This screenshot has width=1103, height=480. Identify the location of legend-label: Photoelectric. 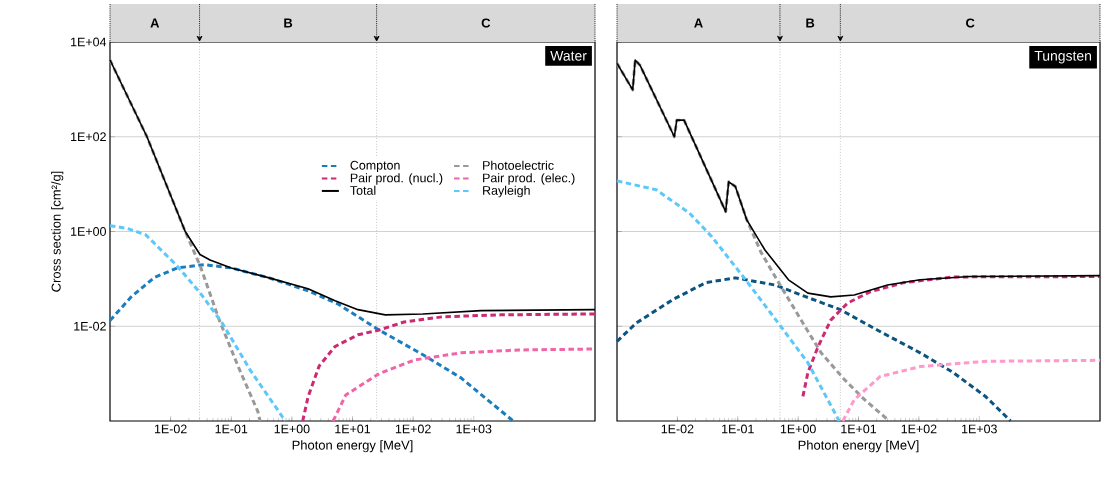
(518, 165).